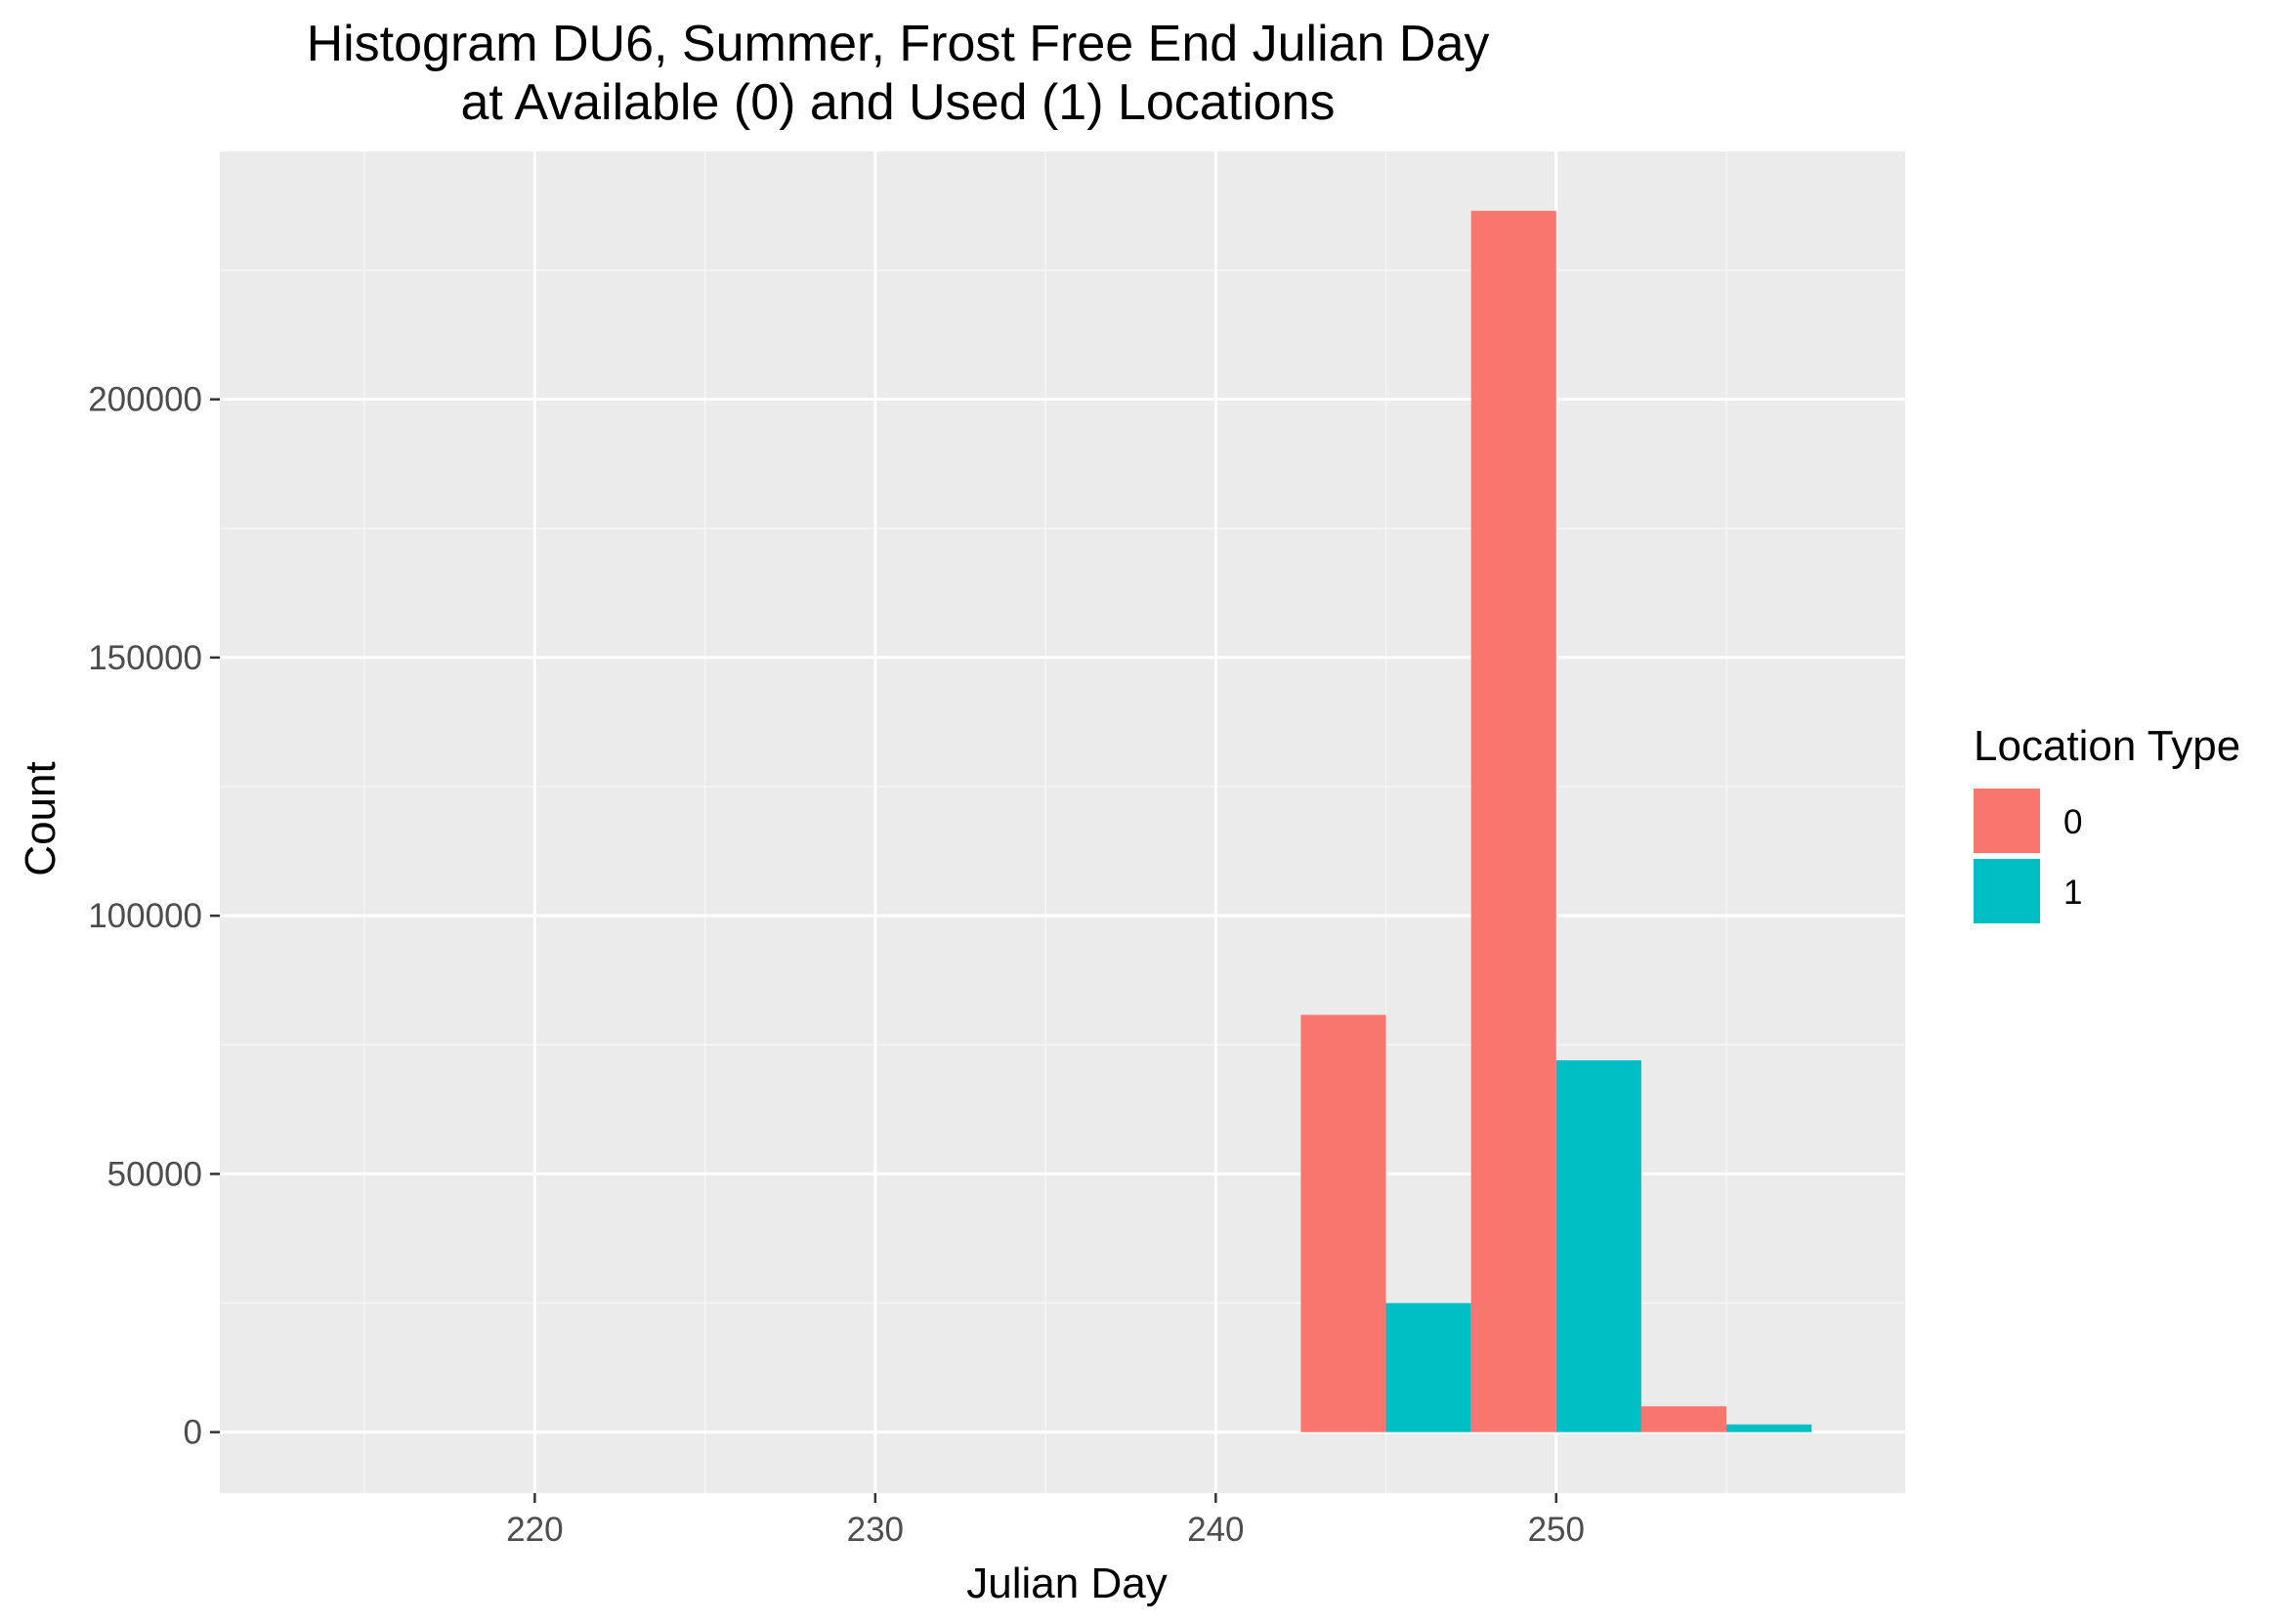  Describe the element at coordinates (2107, 823) in the screenshot. I see `legend: Location Type 0 1` at that location.